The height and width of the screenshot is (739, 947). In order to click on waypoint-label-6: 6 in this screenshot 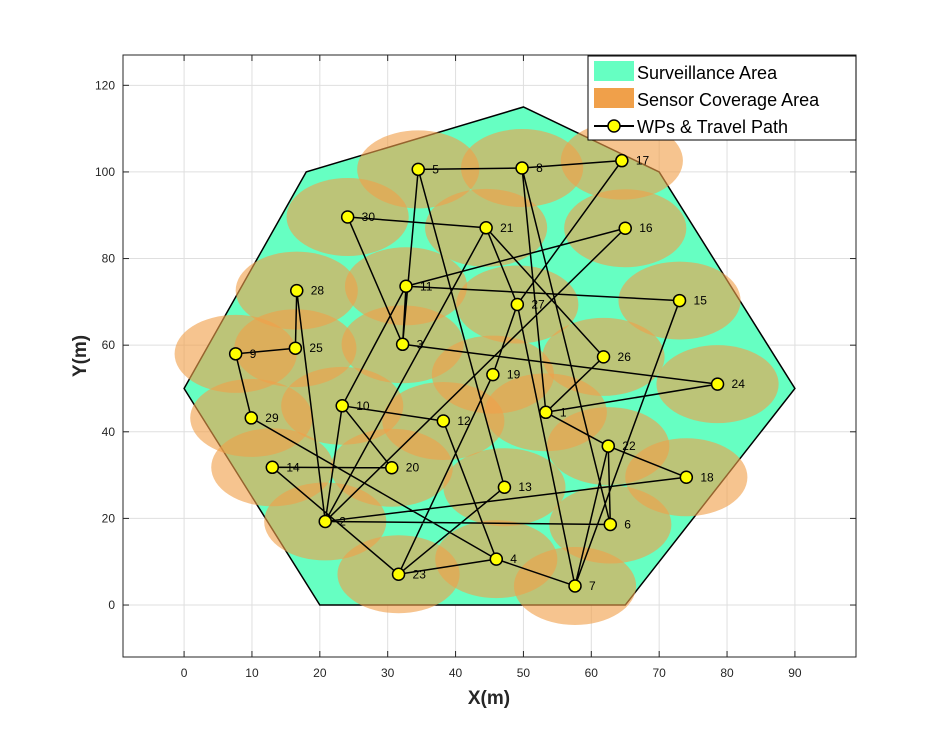, I will do `click(627, 524)`.